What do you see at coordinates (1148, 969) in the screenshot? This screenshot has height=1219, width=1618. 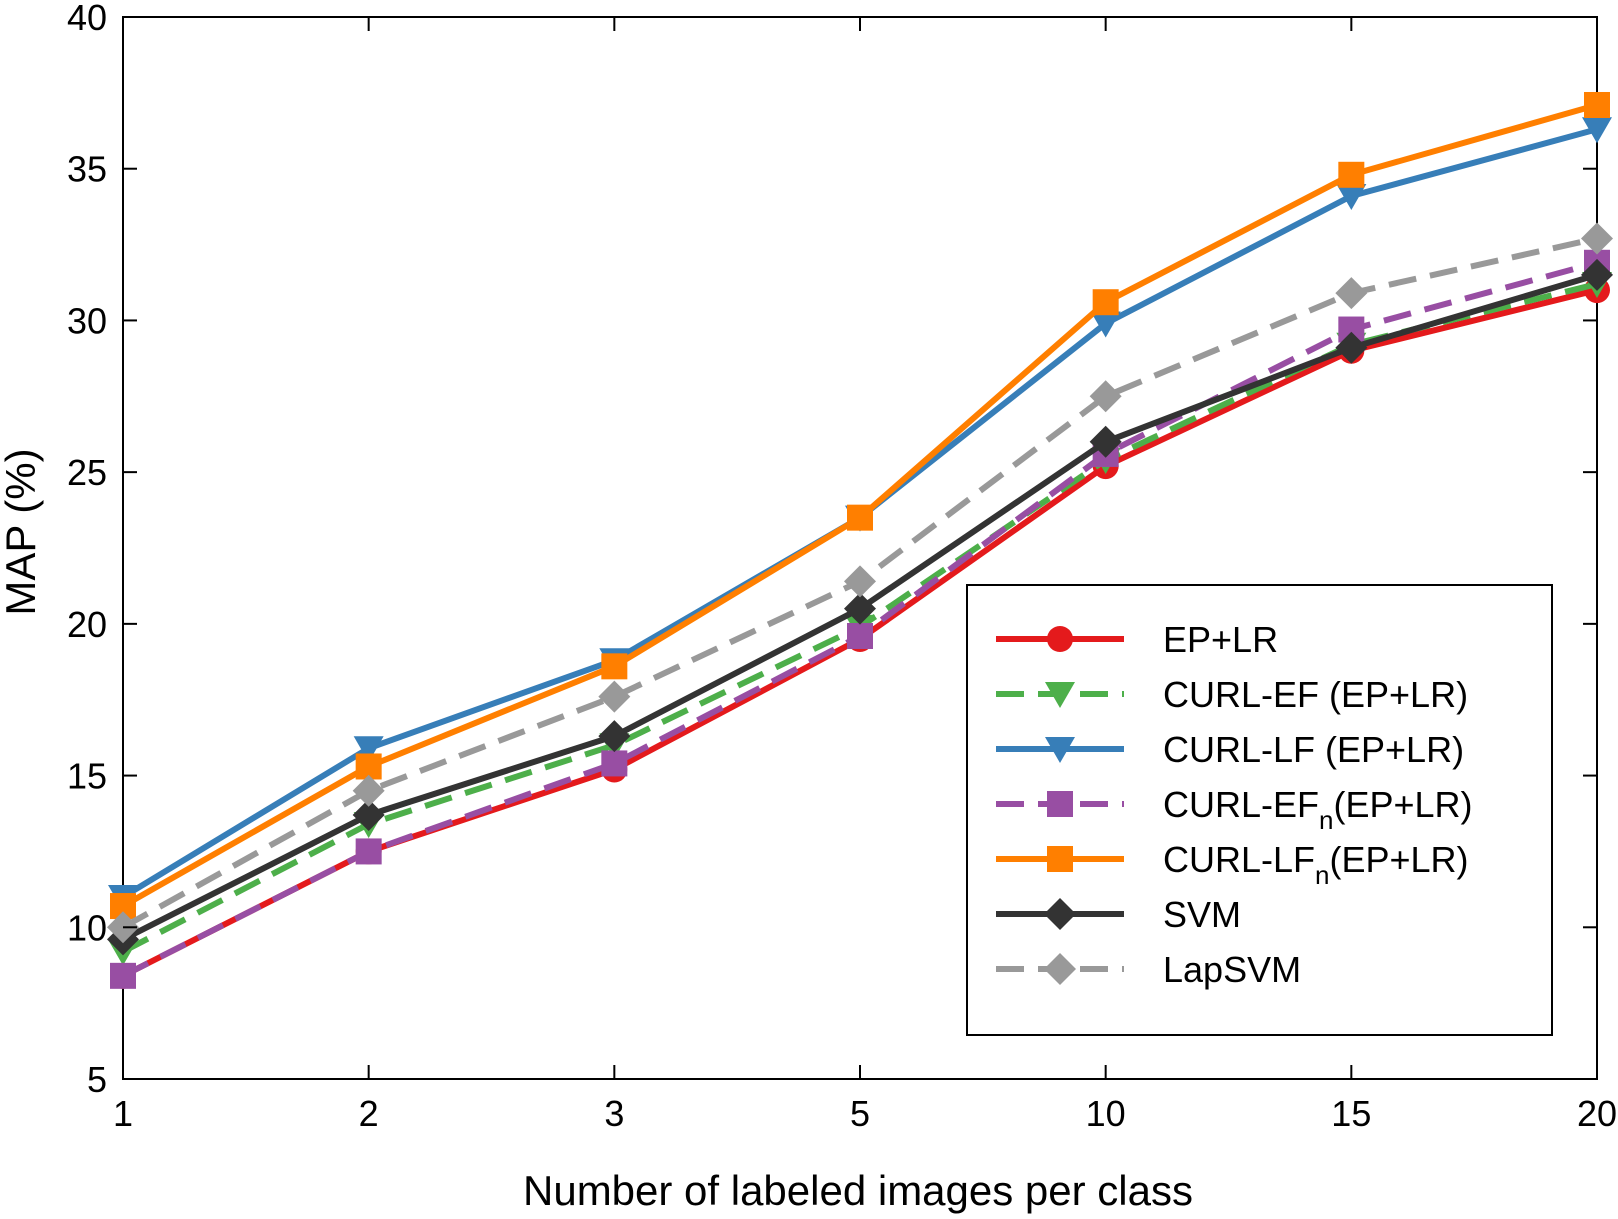 I see `legend-item-6: LapSVM` at bounding box center [1148, 969].